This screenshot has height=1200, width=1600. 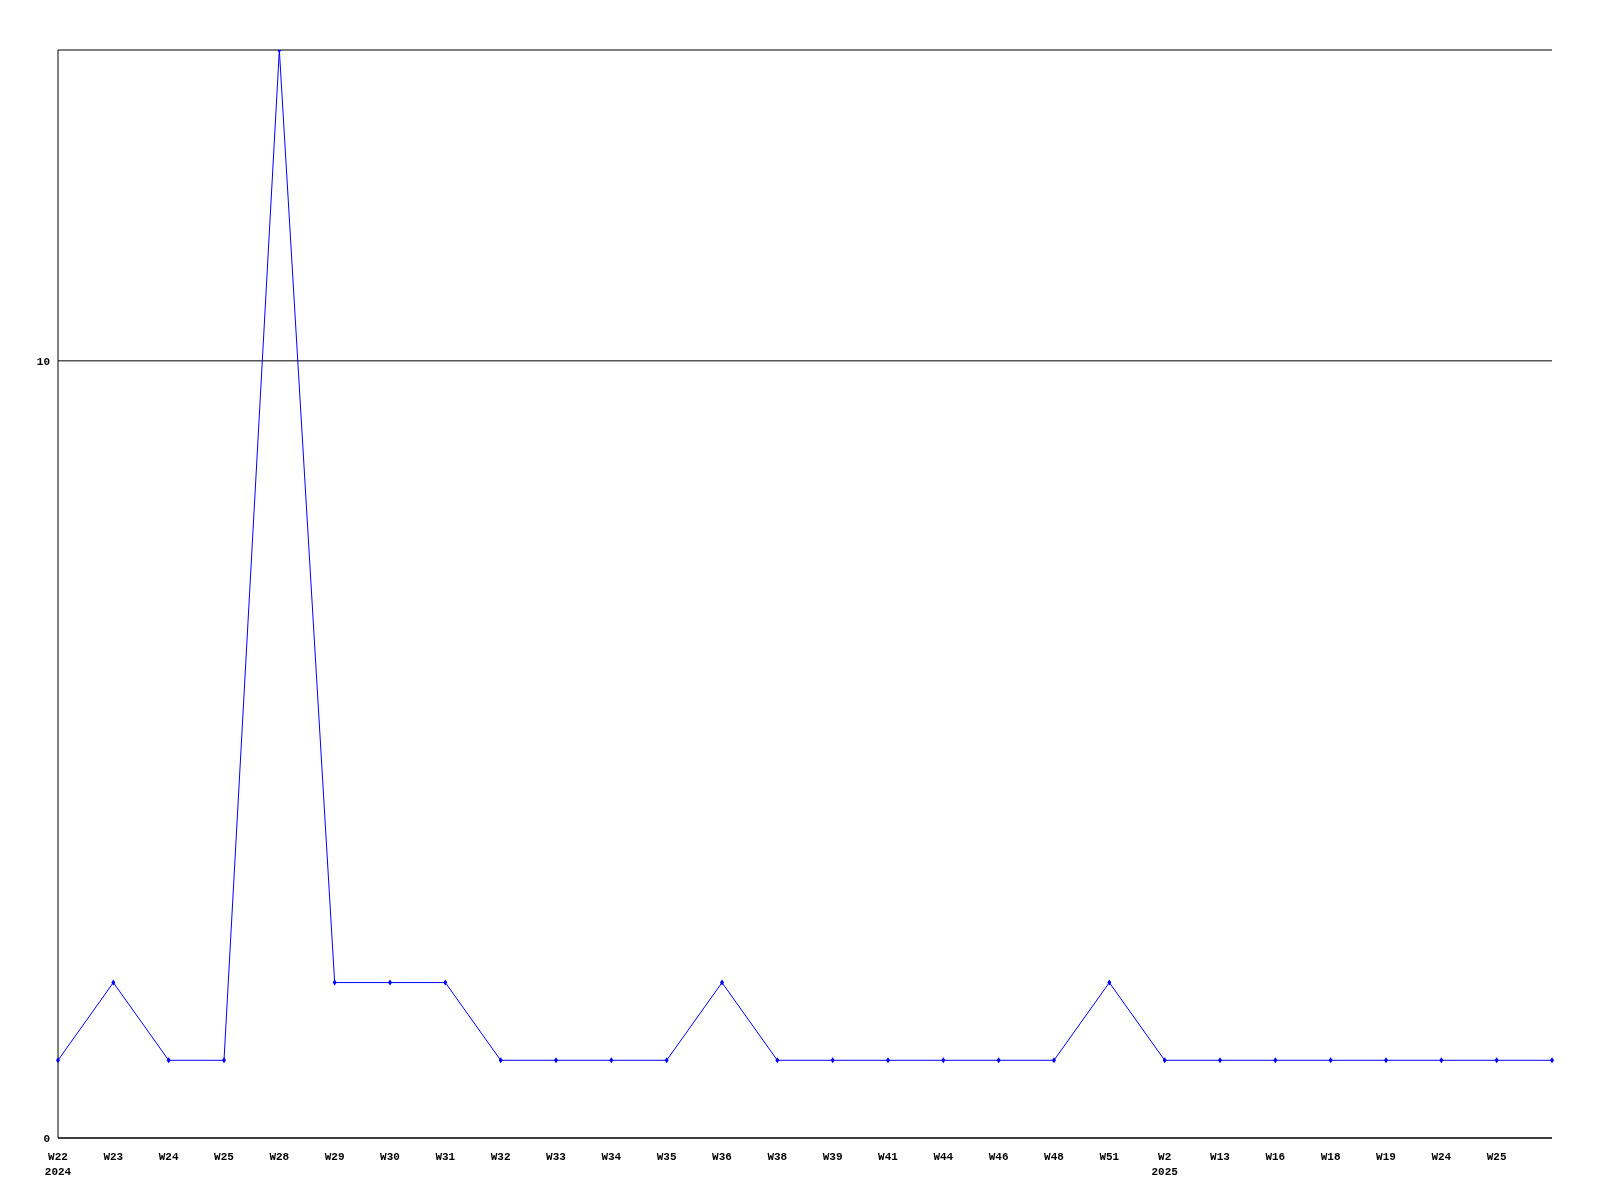 I want to click on x-tick-label: W2 2025, so click(x=1165, y=1164).